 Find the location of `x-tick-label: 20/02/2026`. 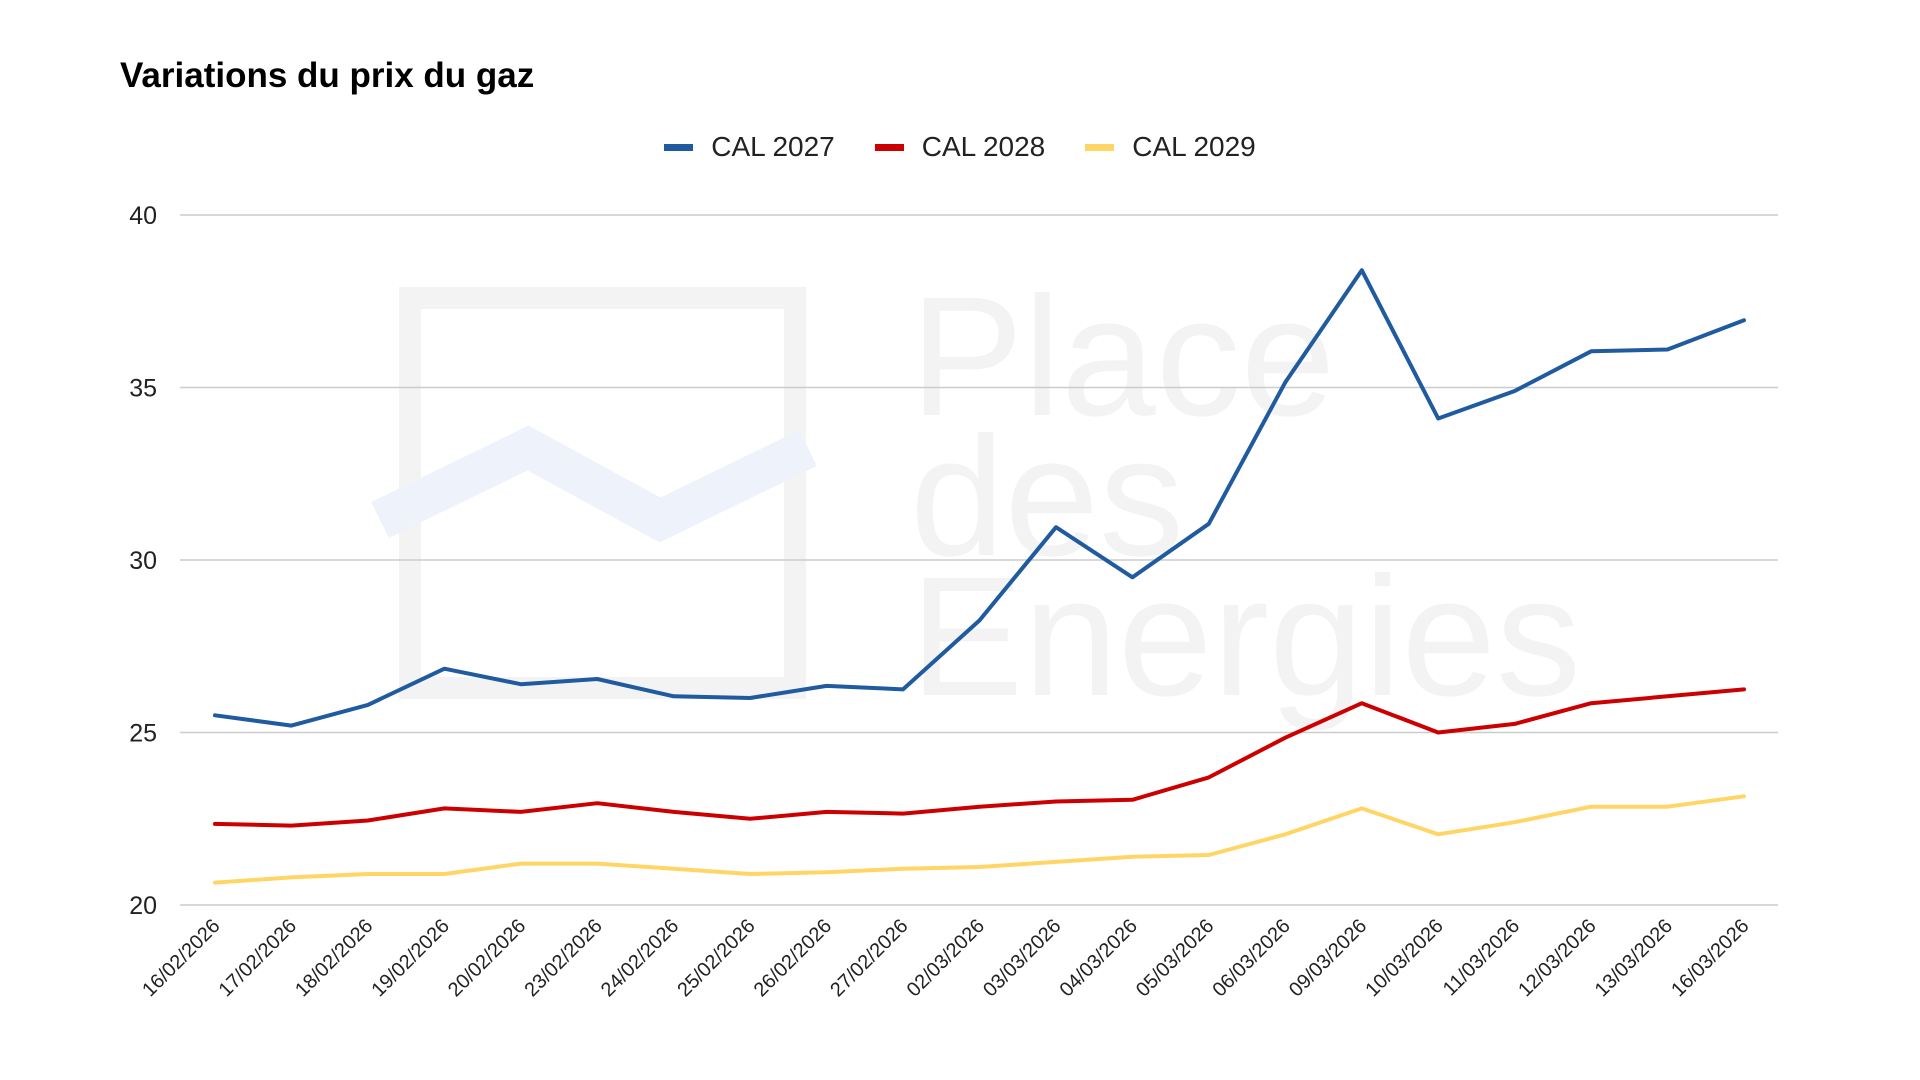

x-tick-label: 20/02/2026 is located at coordinates (487, 958).